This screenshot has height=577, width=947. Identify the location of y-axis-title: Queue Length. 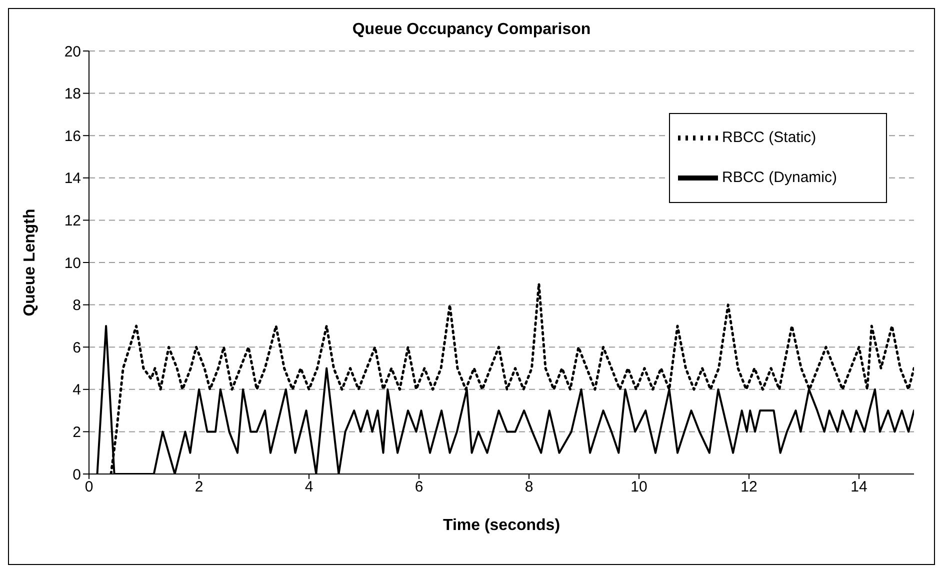
(30, 262).